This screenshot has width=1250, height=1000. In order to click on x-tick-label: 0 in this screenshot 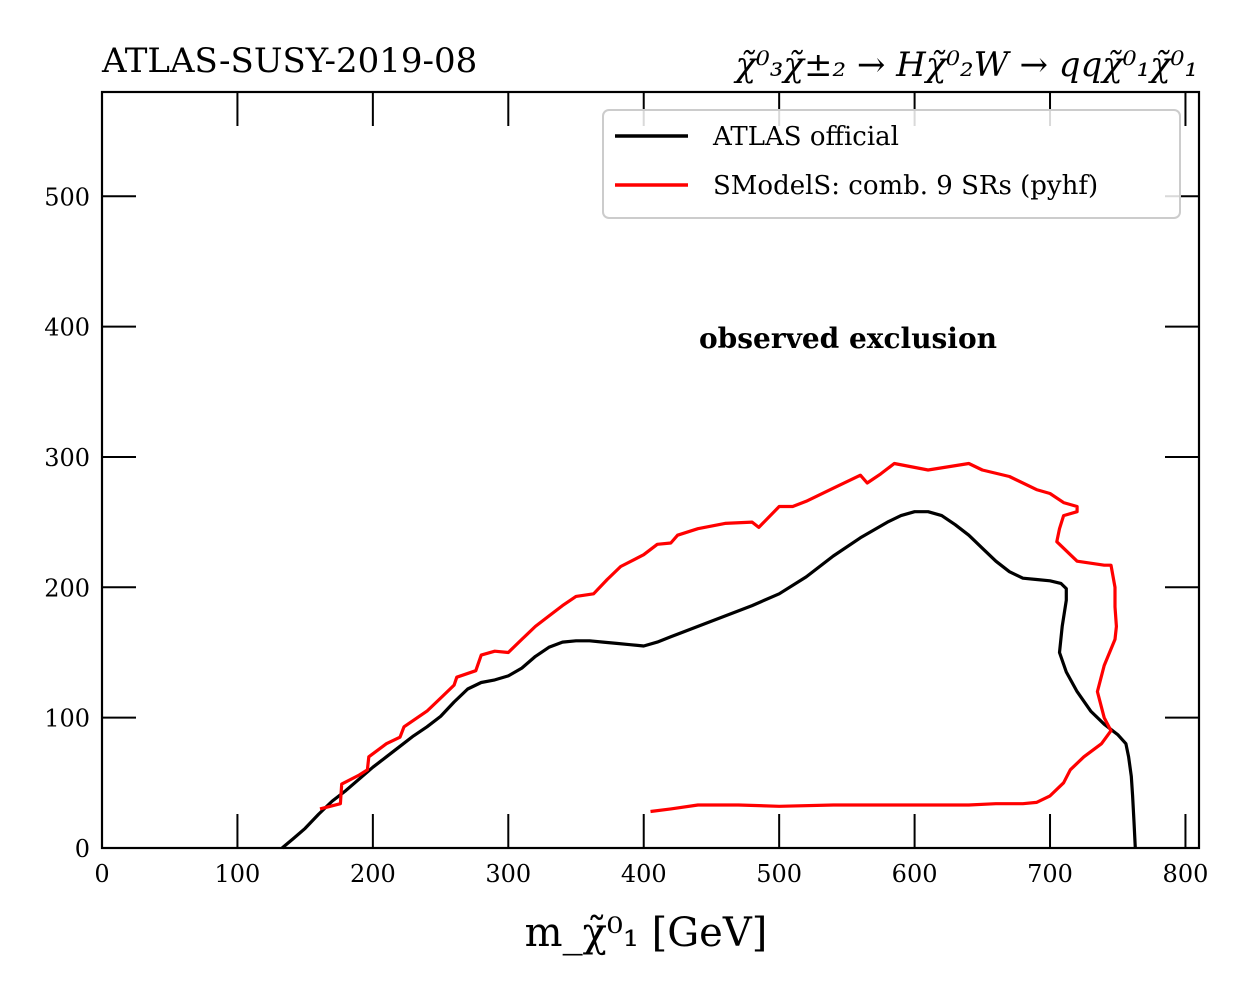, I will do `click(101, 874)`.